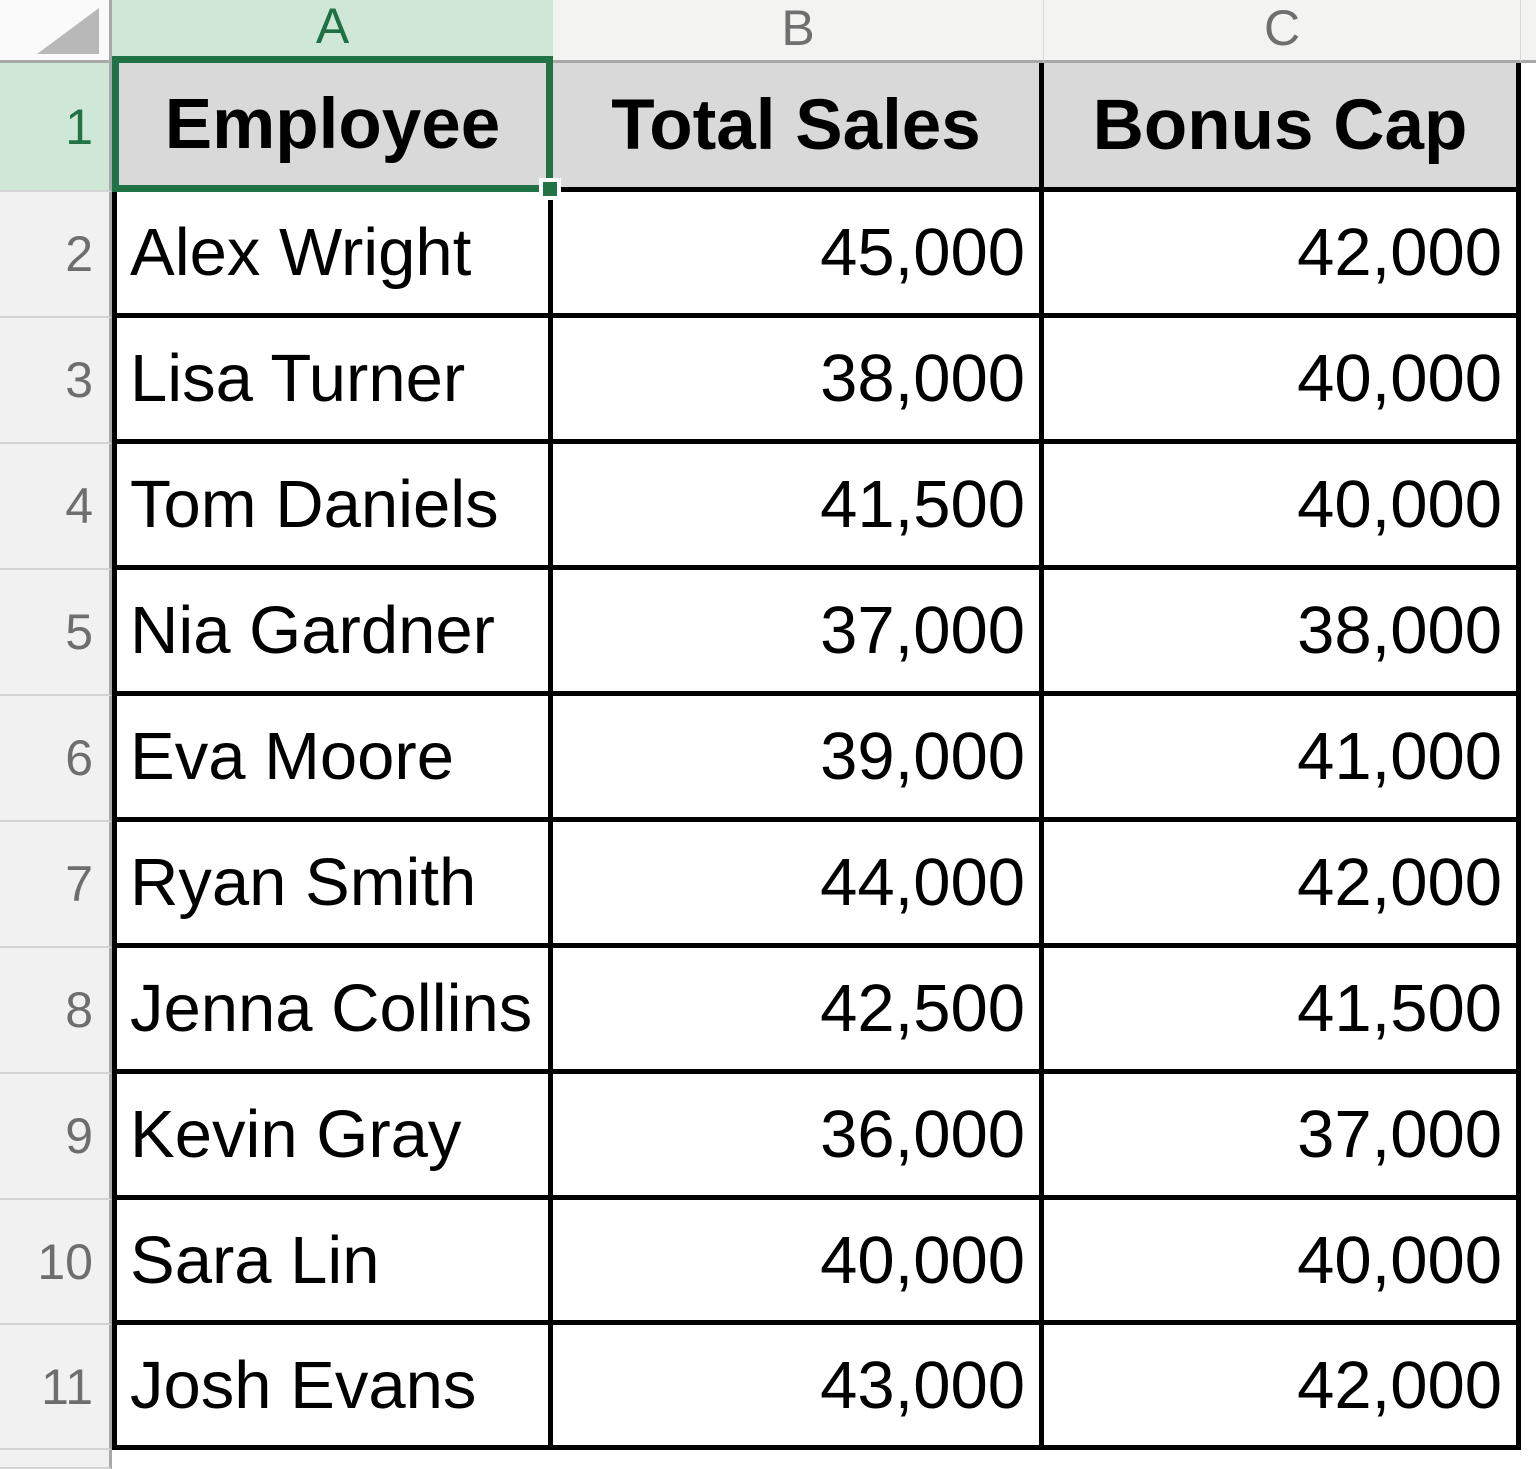 The image size is (1536, 1469). I want to click on cell-c6: 41,000, so click(1282, 759).